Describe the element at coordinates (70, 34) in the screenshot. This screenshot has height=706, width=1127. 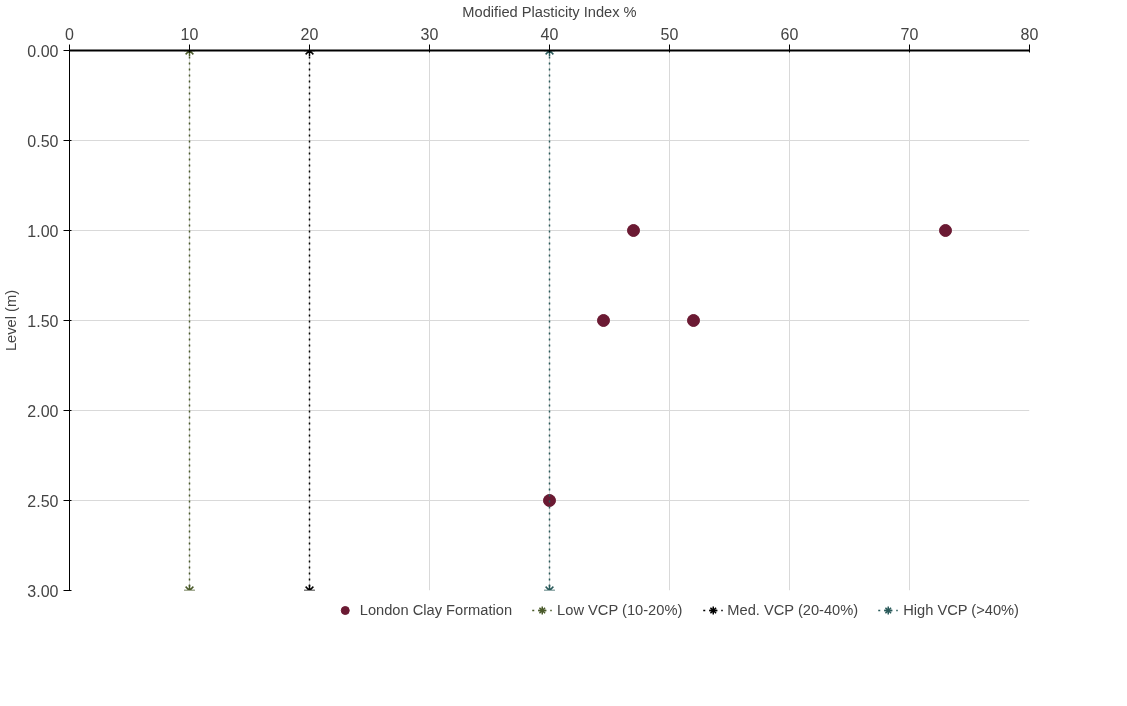
I see `x-tick-label: 0` at that location.